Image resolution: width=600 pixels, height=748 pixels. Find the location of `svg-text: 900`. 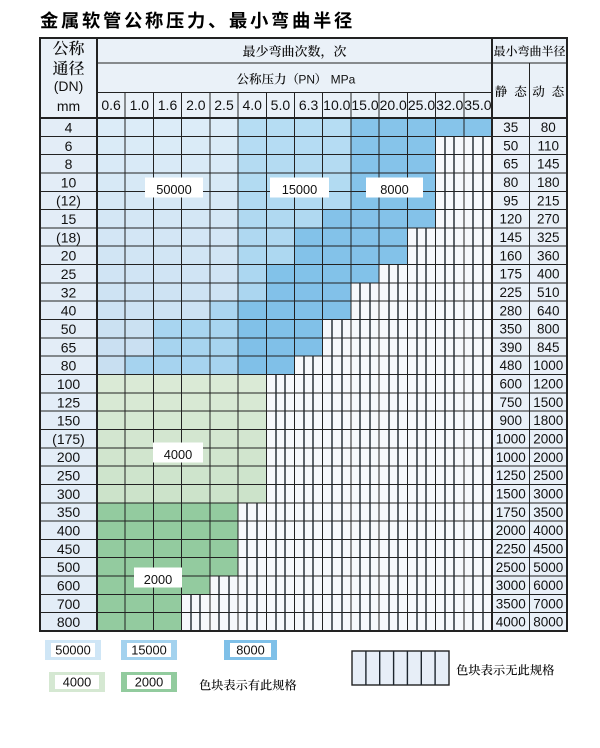

svg-text: 900 is located at coordinates (511, 420).